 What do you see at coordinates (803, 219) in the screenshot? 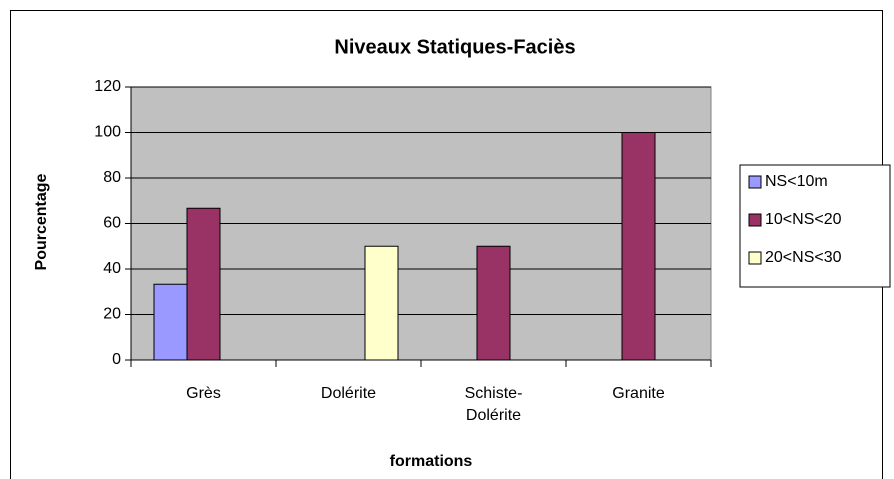
I see `legend-label: 10<NS<20` at bounding box center [803, 219].